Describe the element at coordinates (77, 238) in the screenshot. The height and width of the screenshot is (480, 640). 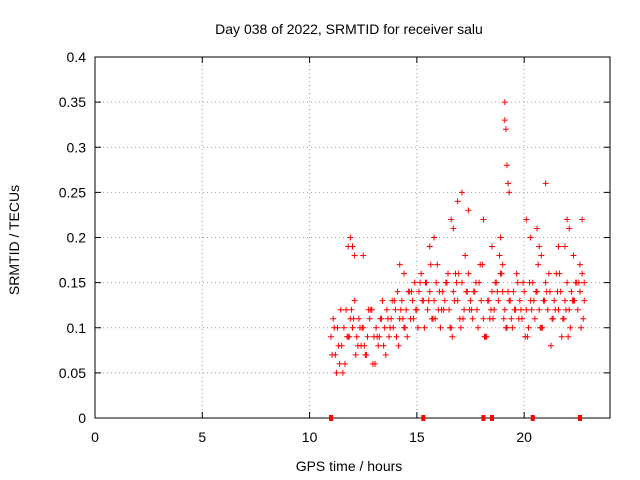
I see `y-tick-label: 0.2` at that location.